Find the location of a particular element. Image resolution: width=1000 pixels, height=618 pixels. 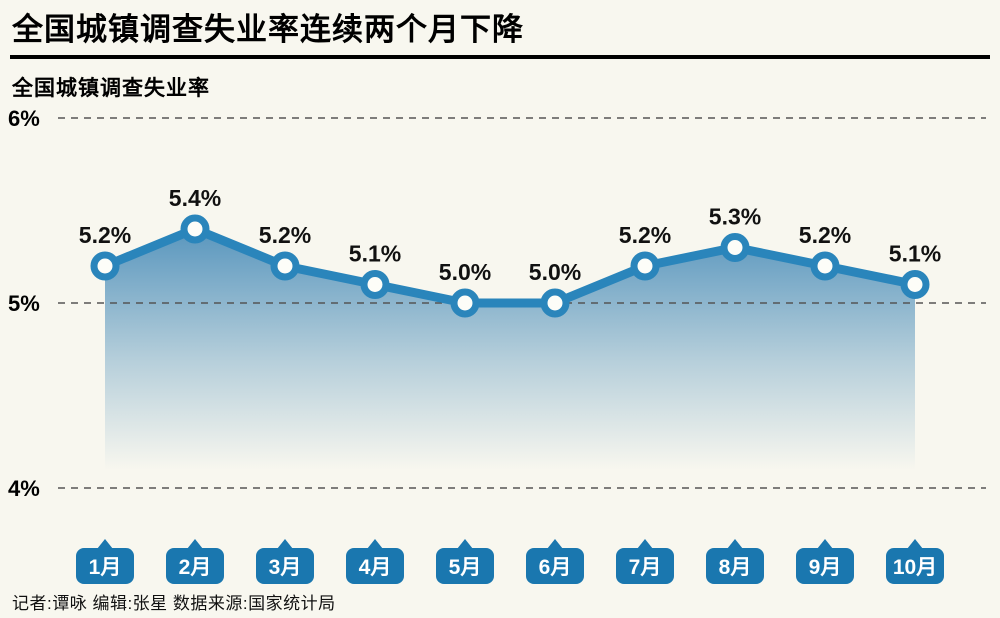

month-tag-label: 5月 is located at coordinates (465, 567).